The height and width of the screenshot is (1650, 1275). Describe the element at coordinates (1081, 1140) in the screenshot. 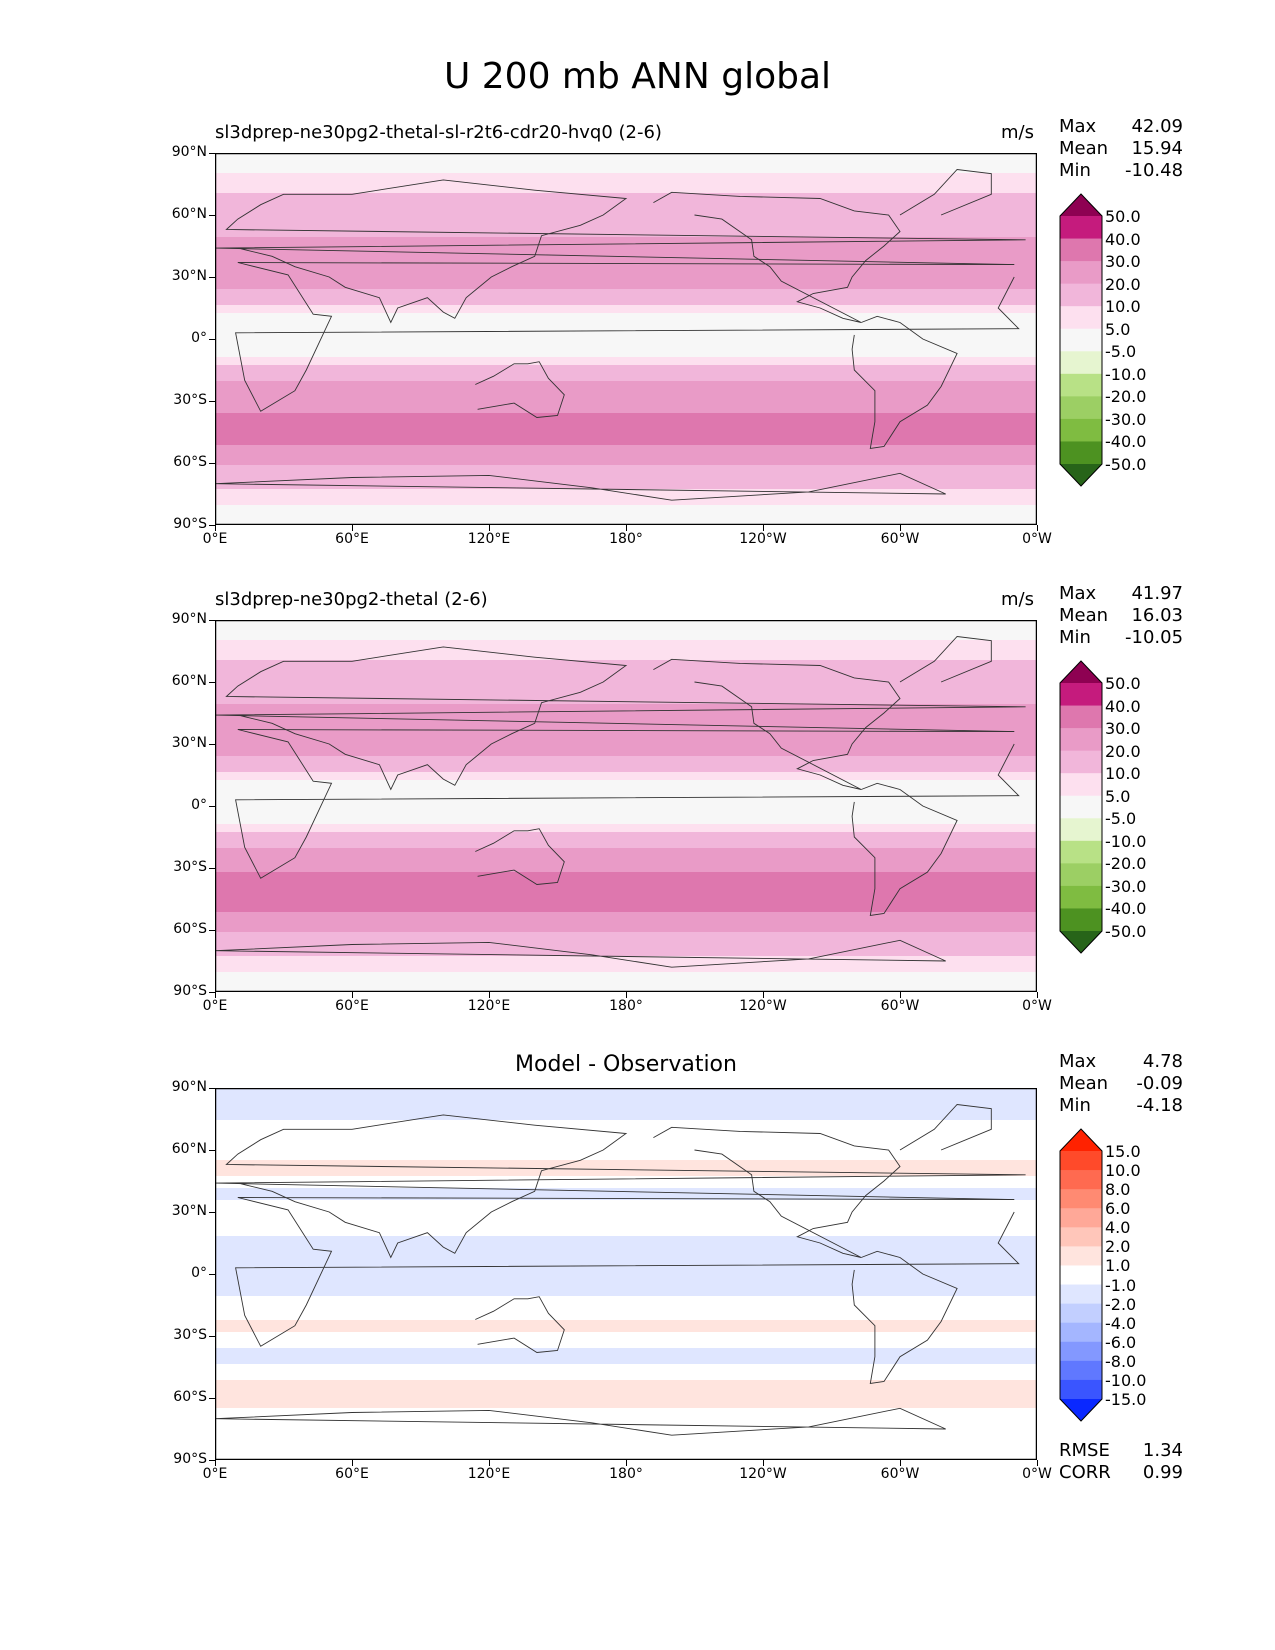

I see `colorbar-extend-top` at that location.